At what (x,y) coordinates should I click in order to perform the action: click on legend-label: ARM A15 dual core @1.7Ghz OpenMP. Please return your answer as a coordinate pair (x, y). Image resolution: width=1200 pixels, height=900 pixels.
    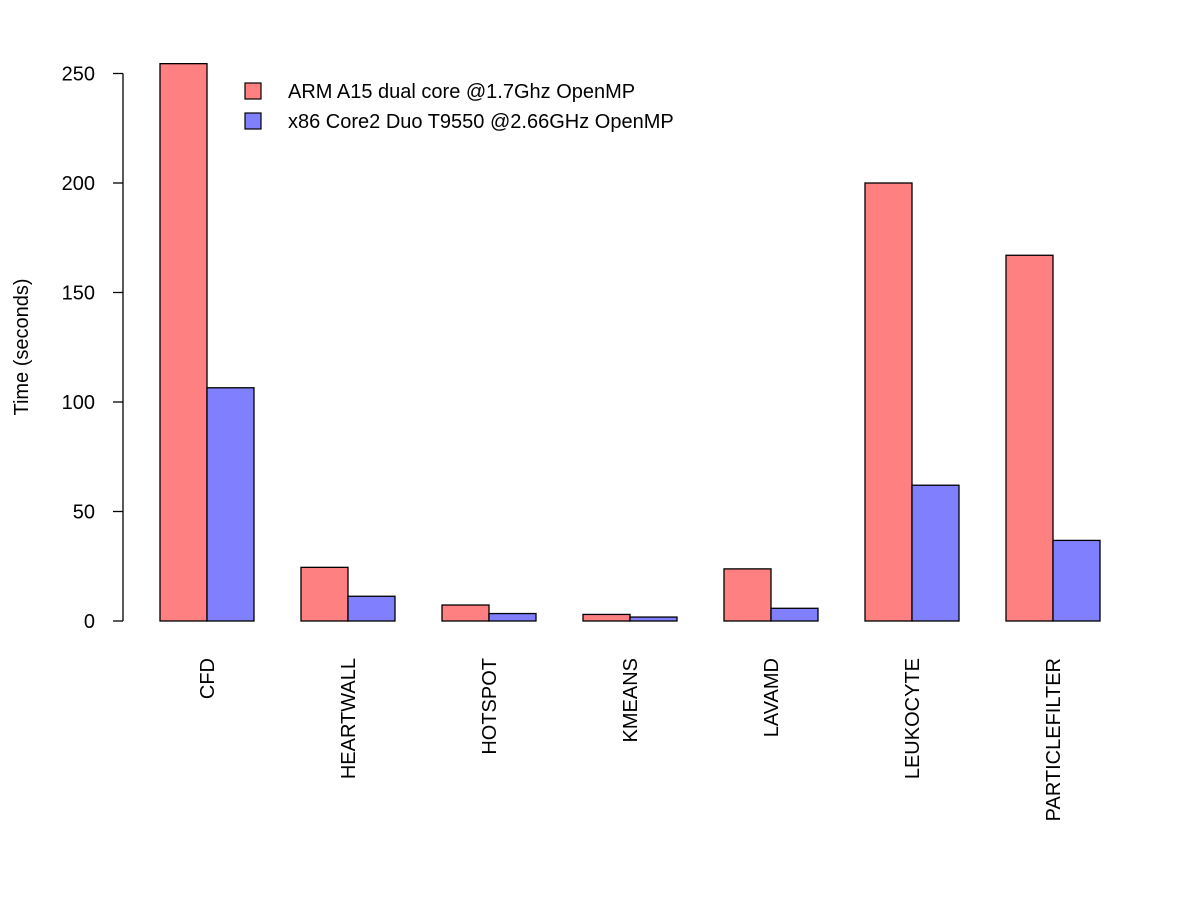
    Looking at the image, I should click on (461, 92).